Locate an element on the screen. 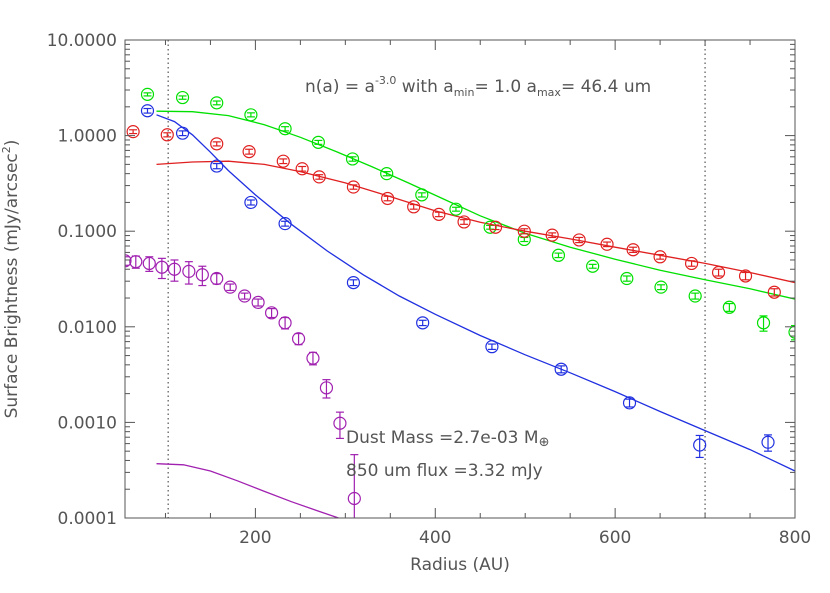  y-tick-label: 0.1000 is located at coordinates (87, 232).